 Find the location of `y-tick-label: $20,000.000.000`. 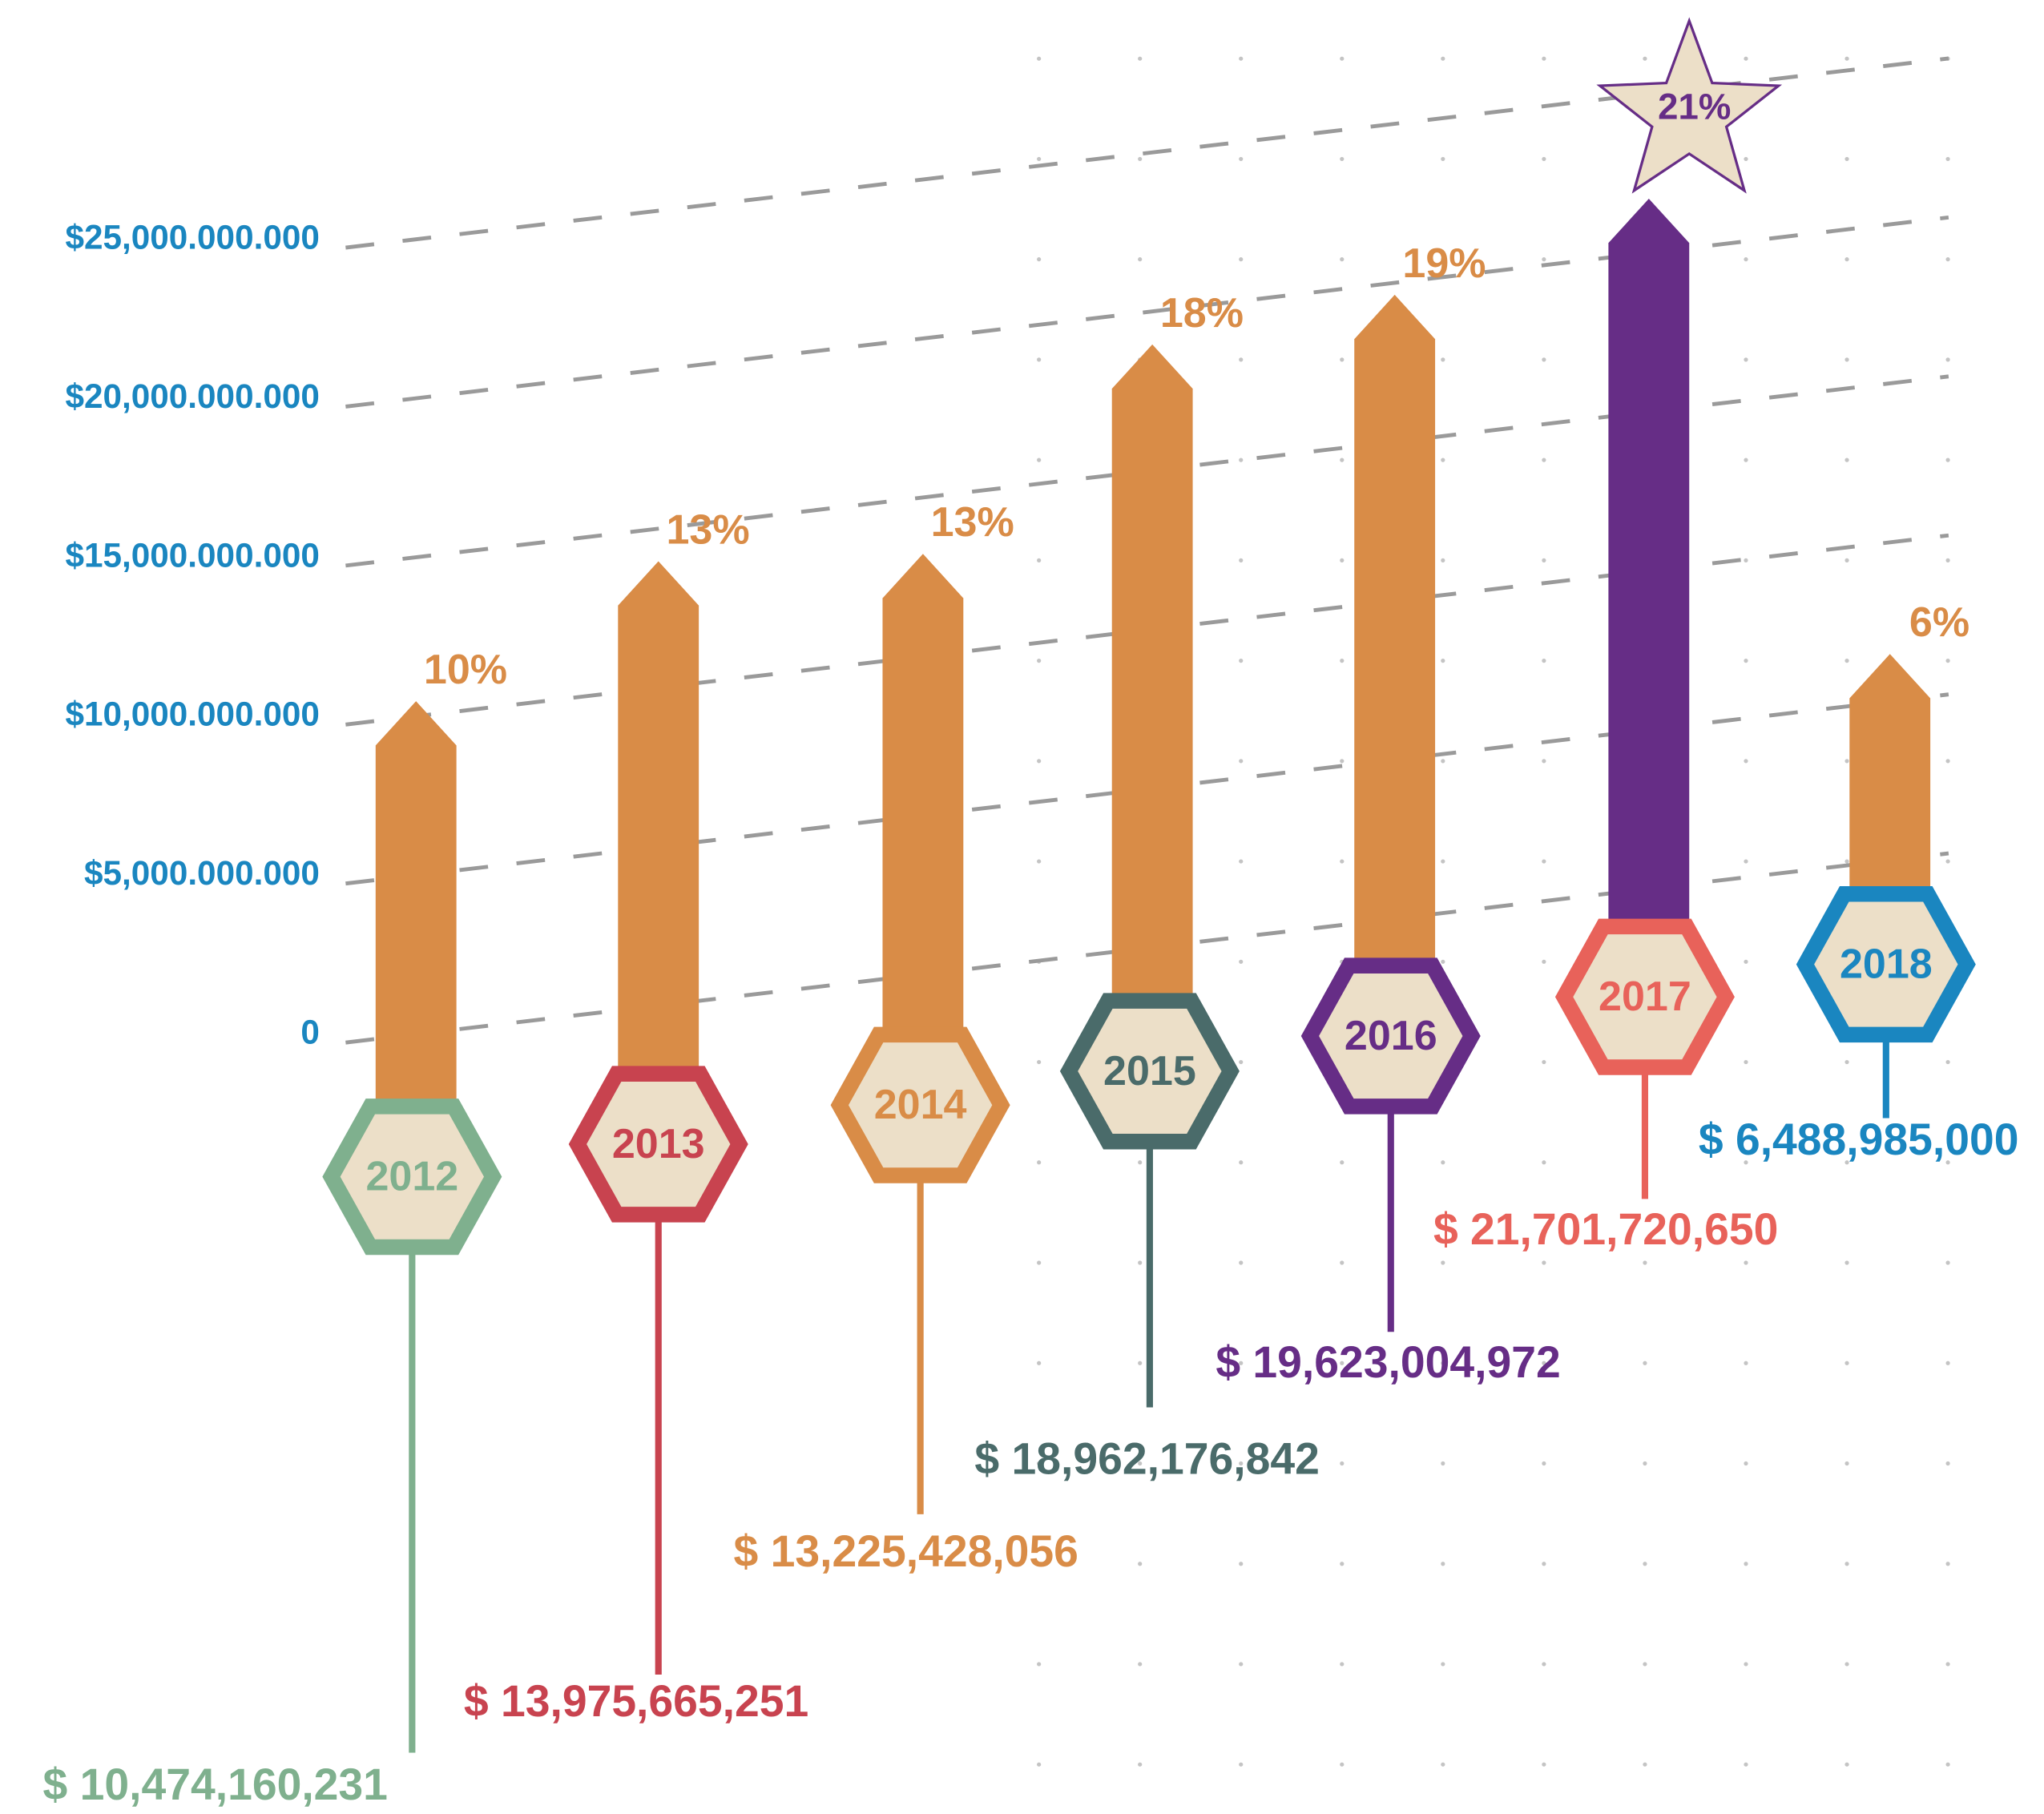

y-tick-label: $20,000.000.000 is located at coordinates (193, 396).